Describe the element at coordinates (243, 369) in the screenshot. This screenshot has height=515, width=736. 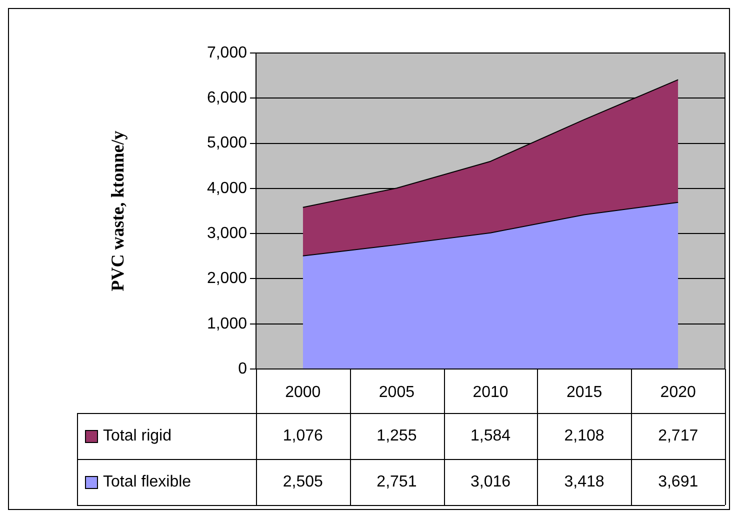
I see `y-tick-label: 0` at that location.